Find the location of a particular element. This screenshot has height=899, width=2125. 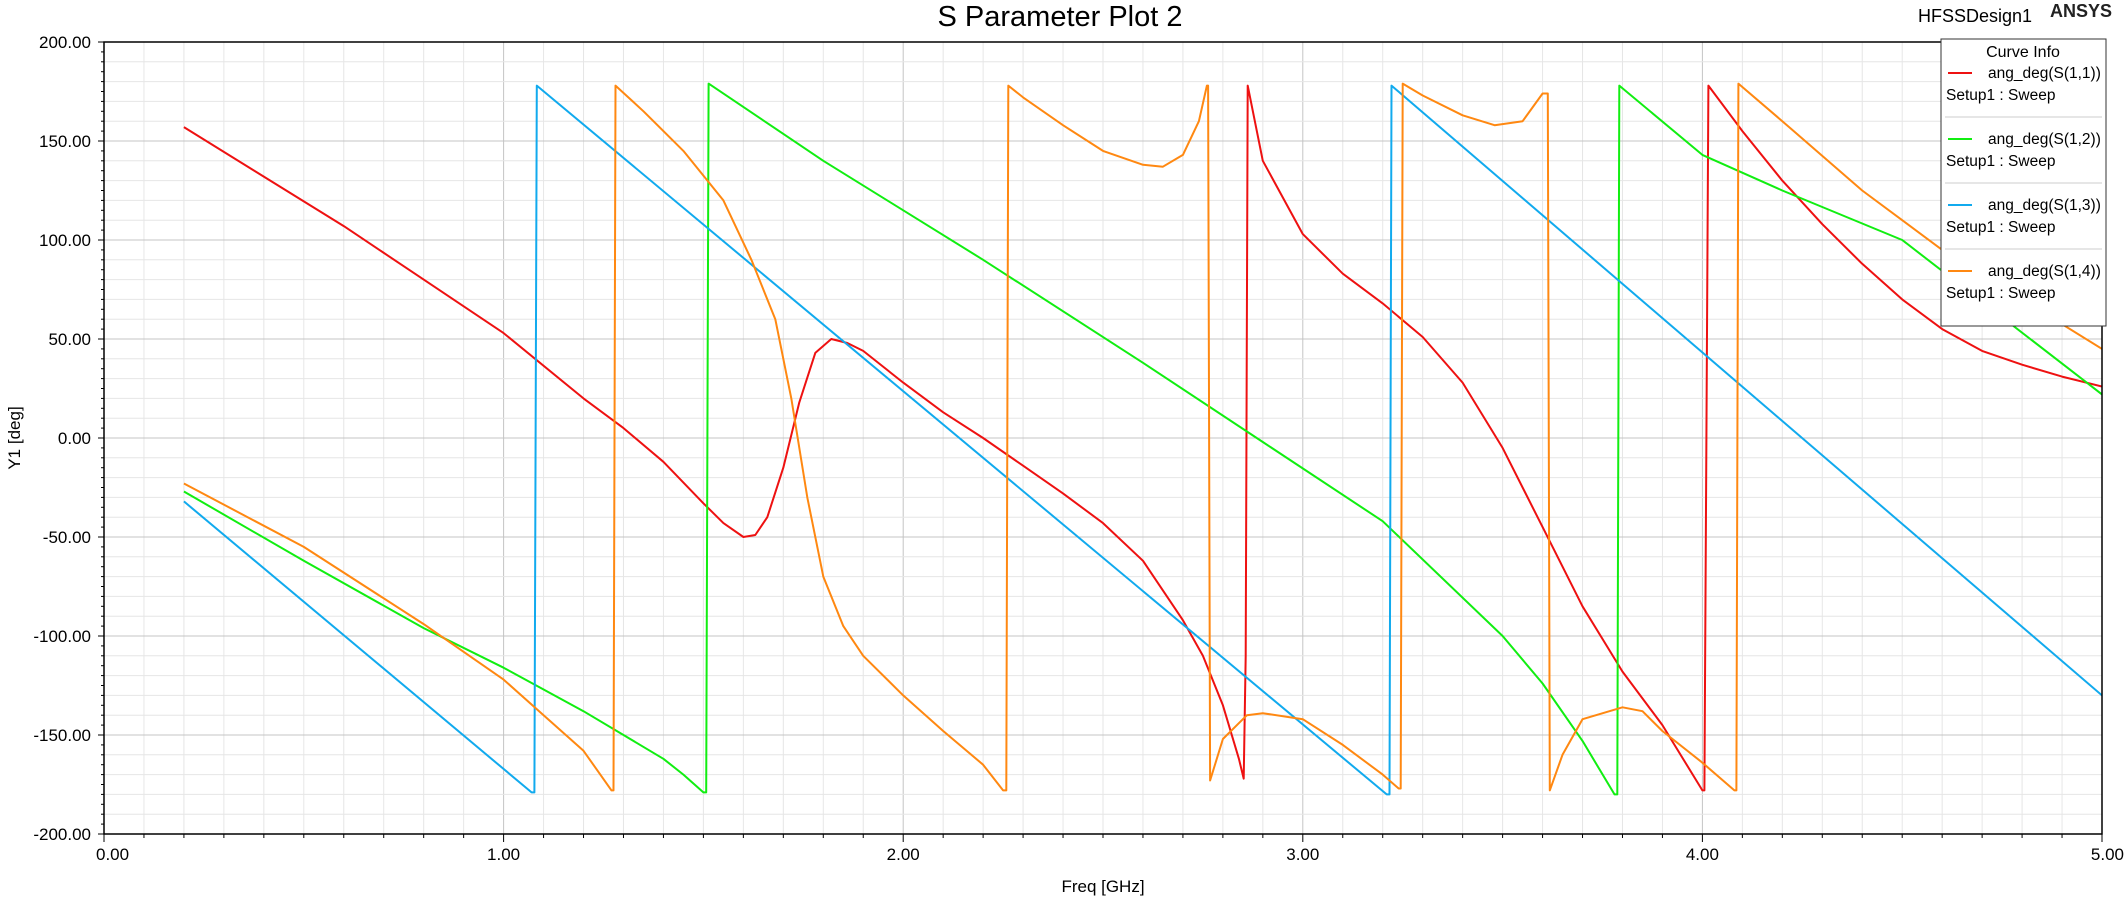

chart-title: S Parameter Plot 2 is located at coordinates (1060, 17).